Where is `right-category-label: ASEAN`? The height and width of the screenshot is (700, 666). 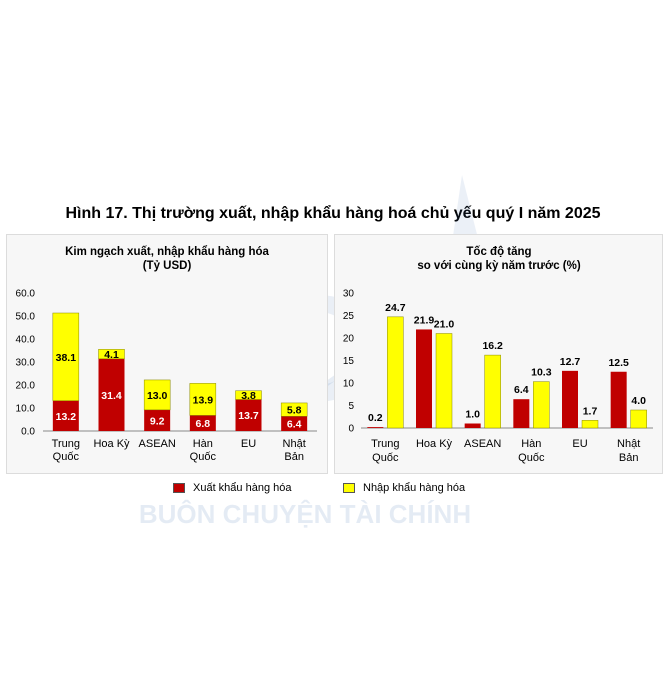 right-category-label: ASEAN is located at coordinates (482, 444).